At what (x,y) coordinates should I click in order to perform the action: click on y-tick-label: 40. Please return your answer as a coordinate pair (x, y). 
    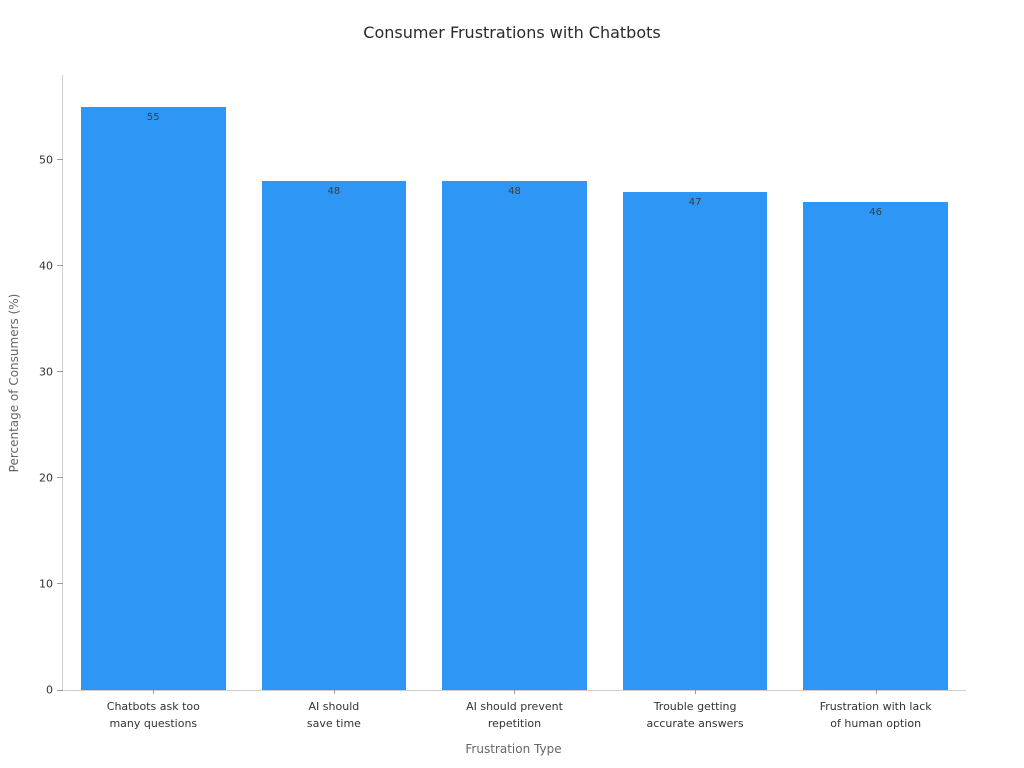
    Looking at the image, I should click on (46, 266).